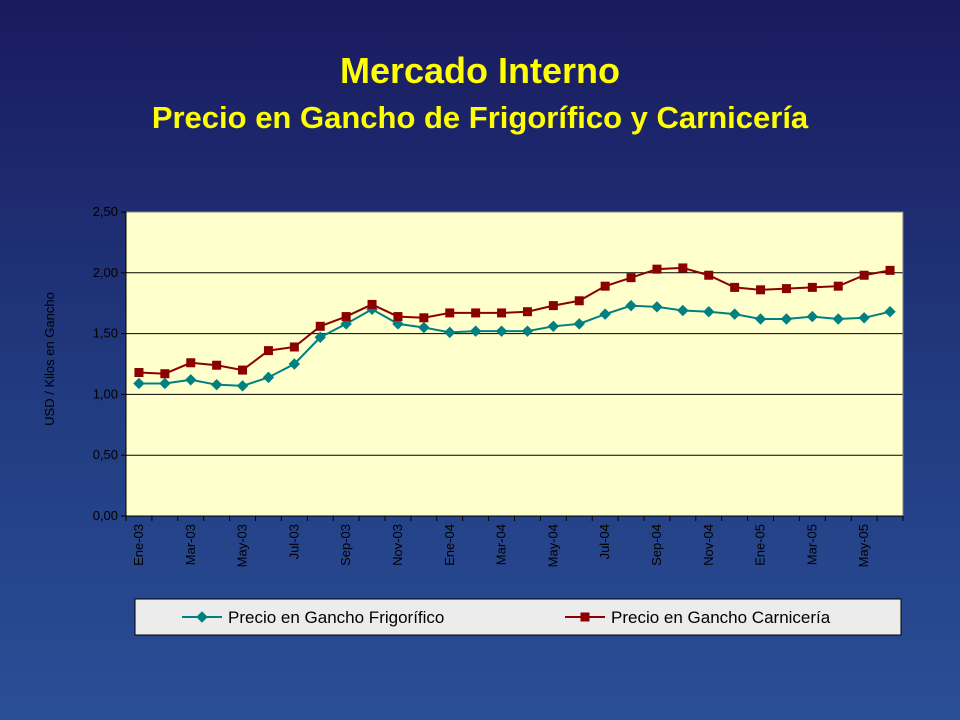  I want to click on x-tick-label: Ene-05, so click(760, 545).